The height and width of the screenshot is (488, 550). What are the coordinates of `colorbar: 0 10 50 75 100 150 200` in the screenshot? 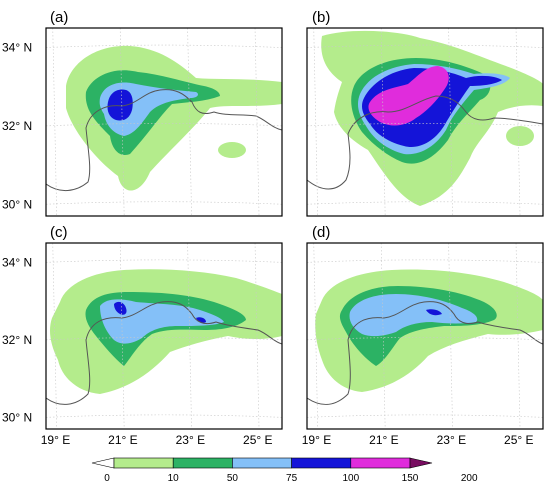 It's located at (284, 470).